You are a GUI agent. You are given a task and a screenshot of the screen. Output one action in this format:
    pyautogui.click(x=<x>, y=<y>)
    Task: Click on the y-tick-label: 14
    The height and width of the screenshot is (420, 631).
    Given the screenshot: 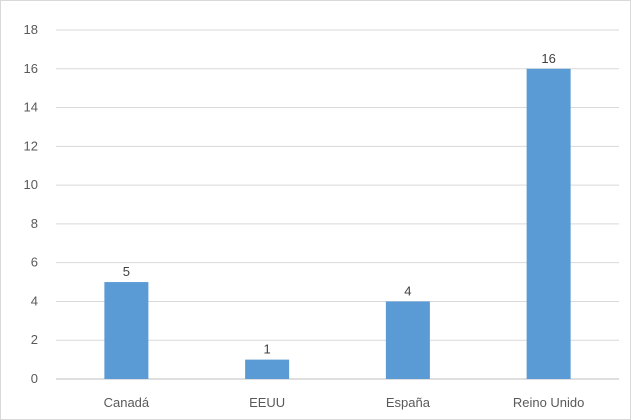 What is the action you would take?
    pyautogui.click(x=31, y=107)
    